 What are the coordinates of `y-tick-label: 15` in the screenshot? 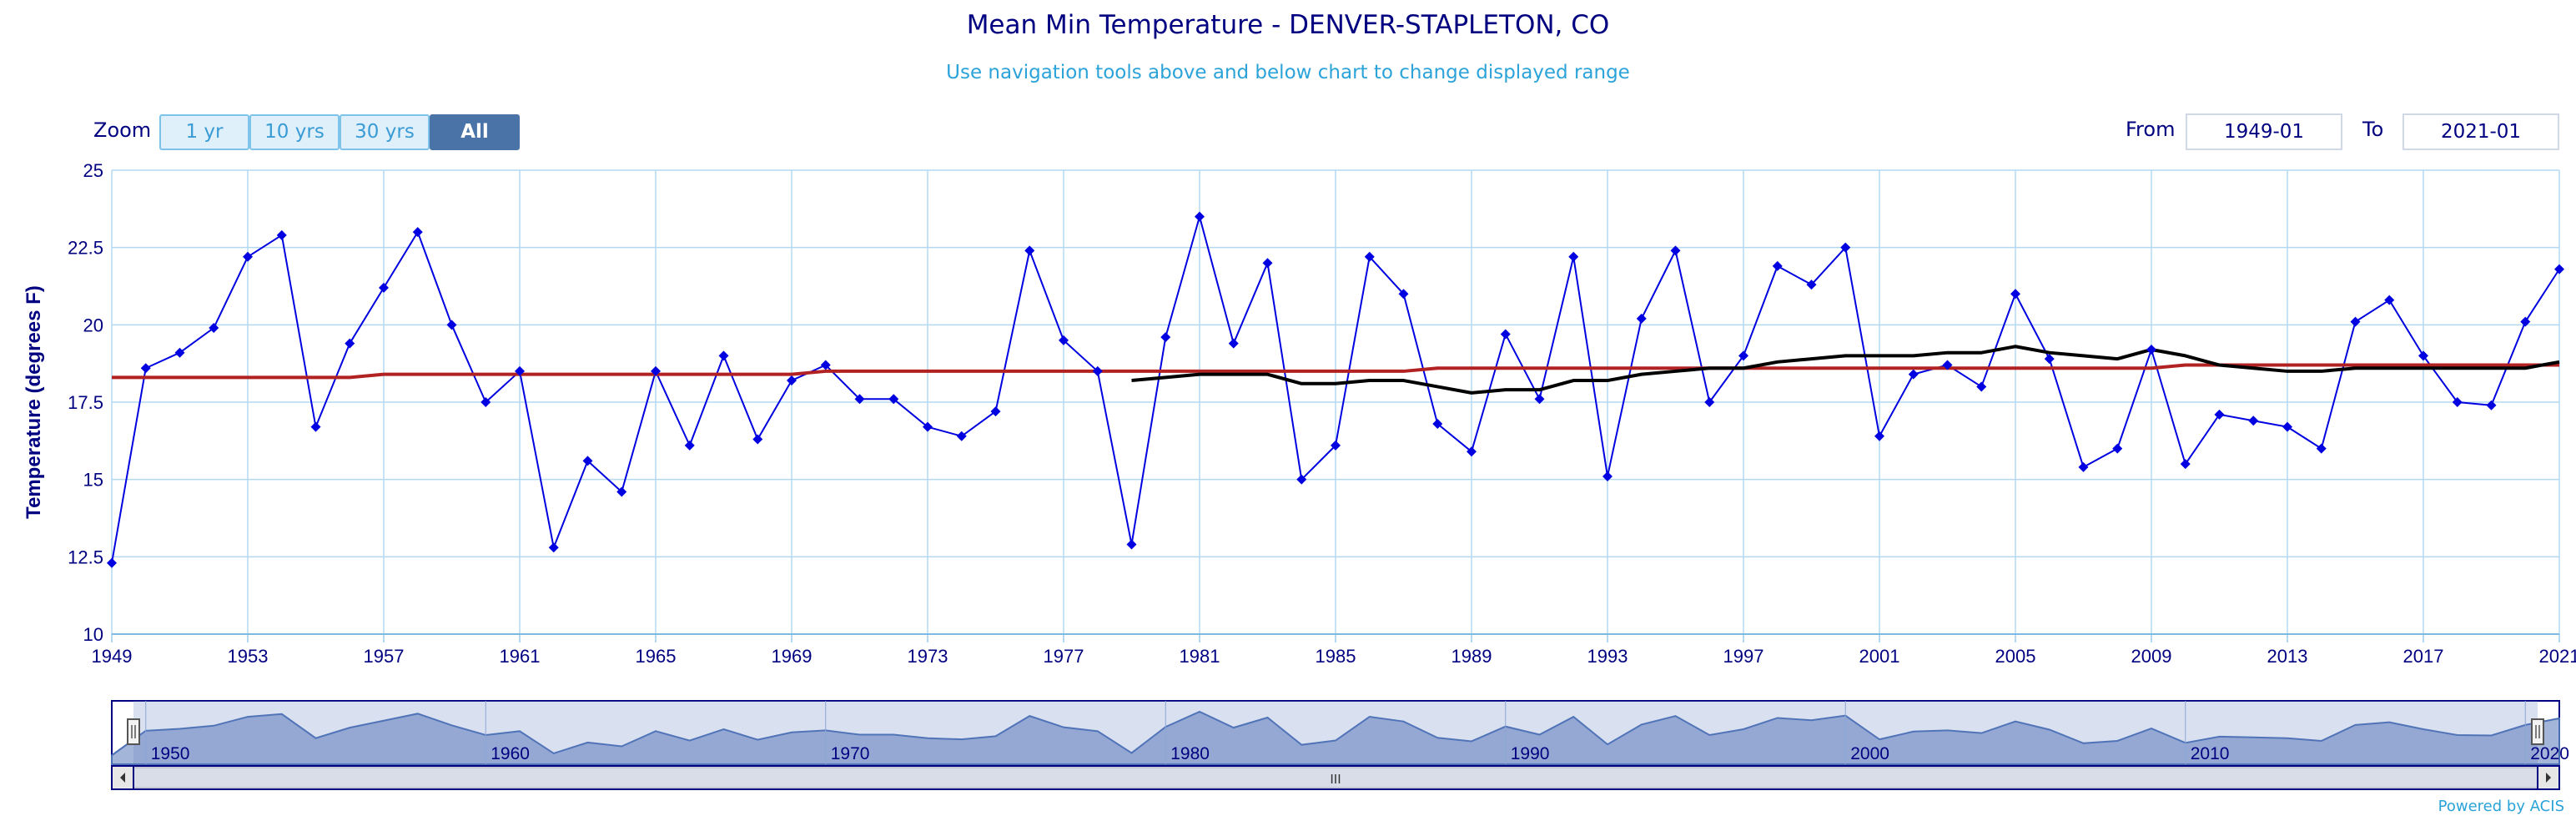 It's located at (93, 480).